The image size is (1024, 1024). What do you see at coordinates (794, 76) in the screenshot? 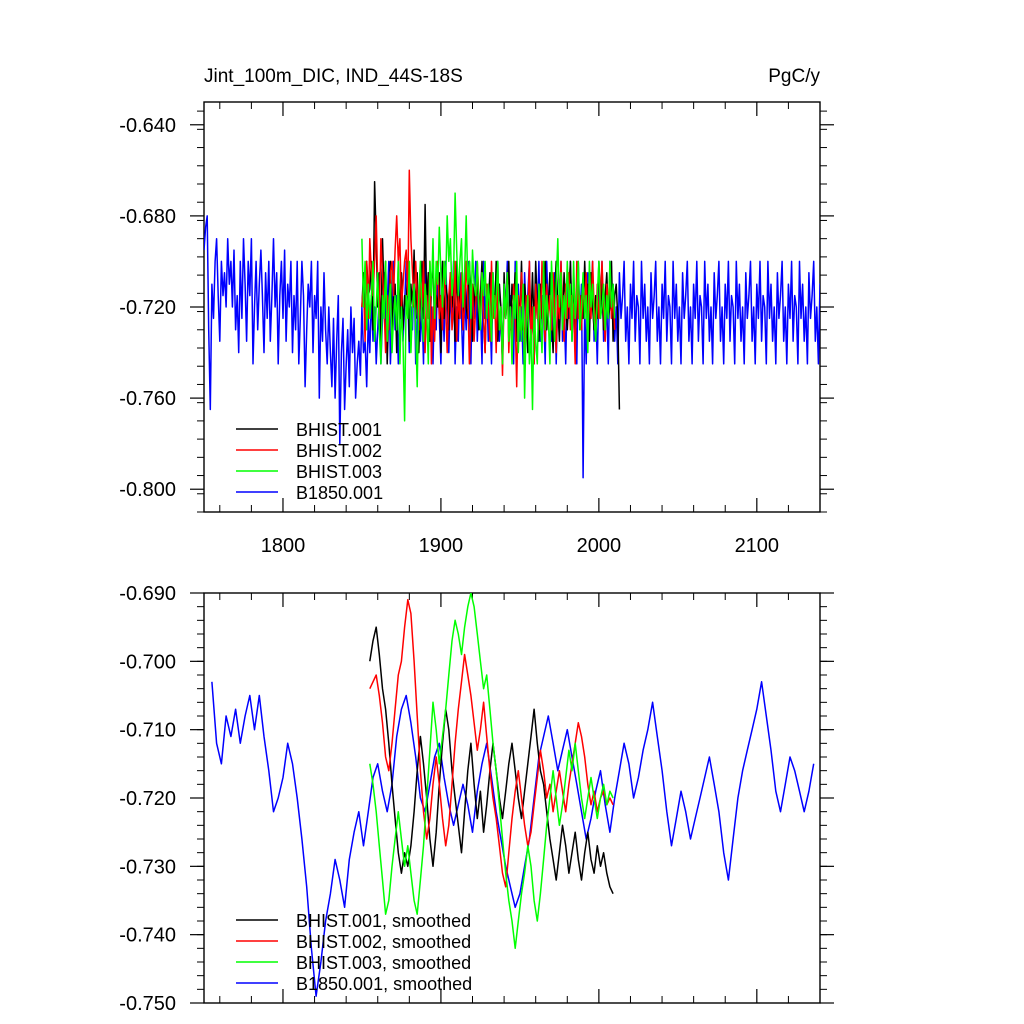
I see `top-panel-units: PgC/y` at bounding box center [794, 76].